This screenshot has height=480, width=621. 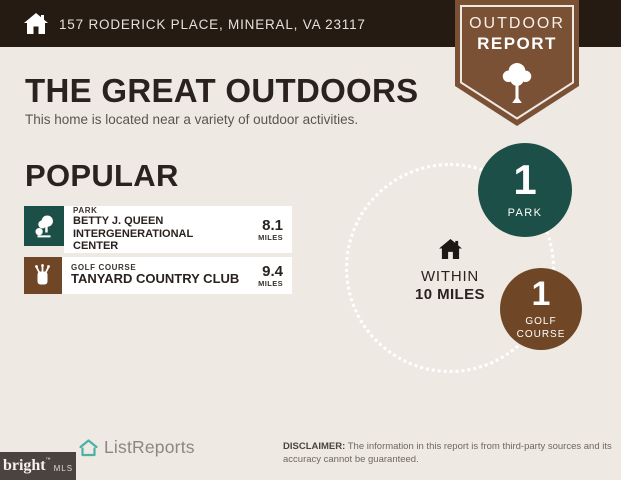 I want to click on badge-title-line1: OUTDOOR, so click(x=517, y=23).